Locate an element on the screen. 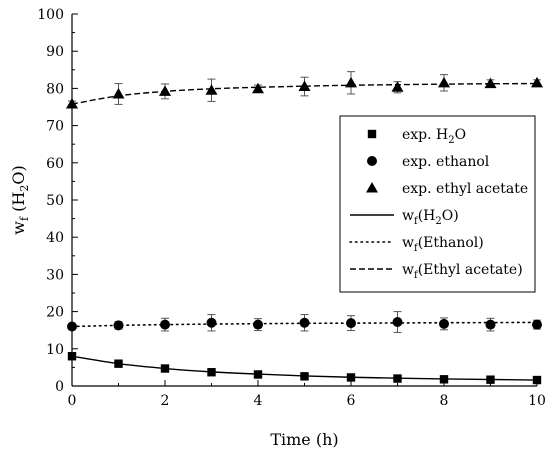 The height and width of the screenshot is (459, 550). y-tick-label: 90 is located at coordinates (55, 52).